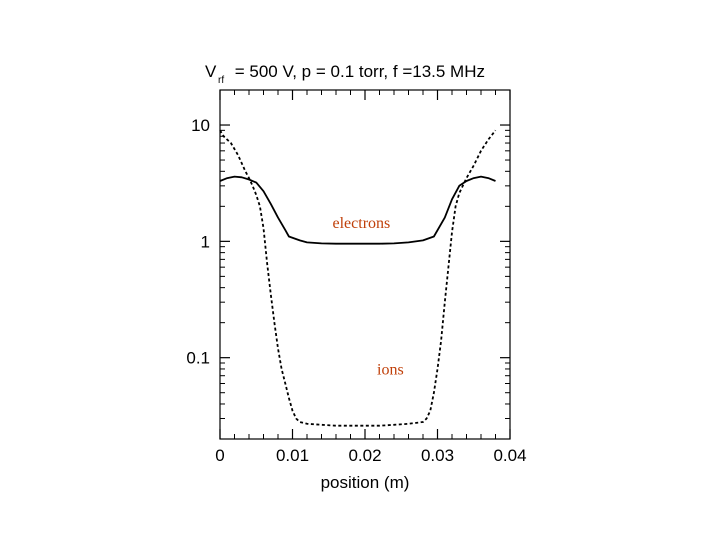  Describe the element at coordinates (509, 455) in the screenshot. I see `x-tick-label: 0.04` at that location.